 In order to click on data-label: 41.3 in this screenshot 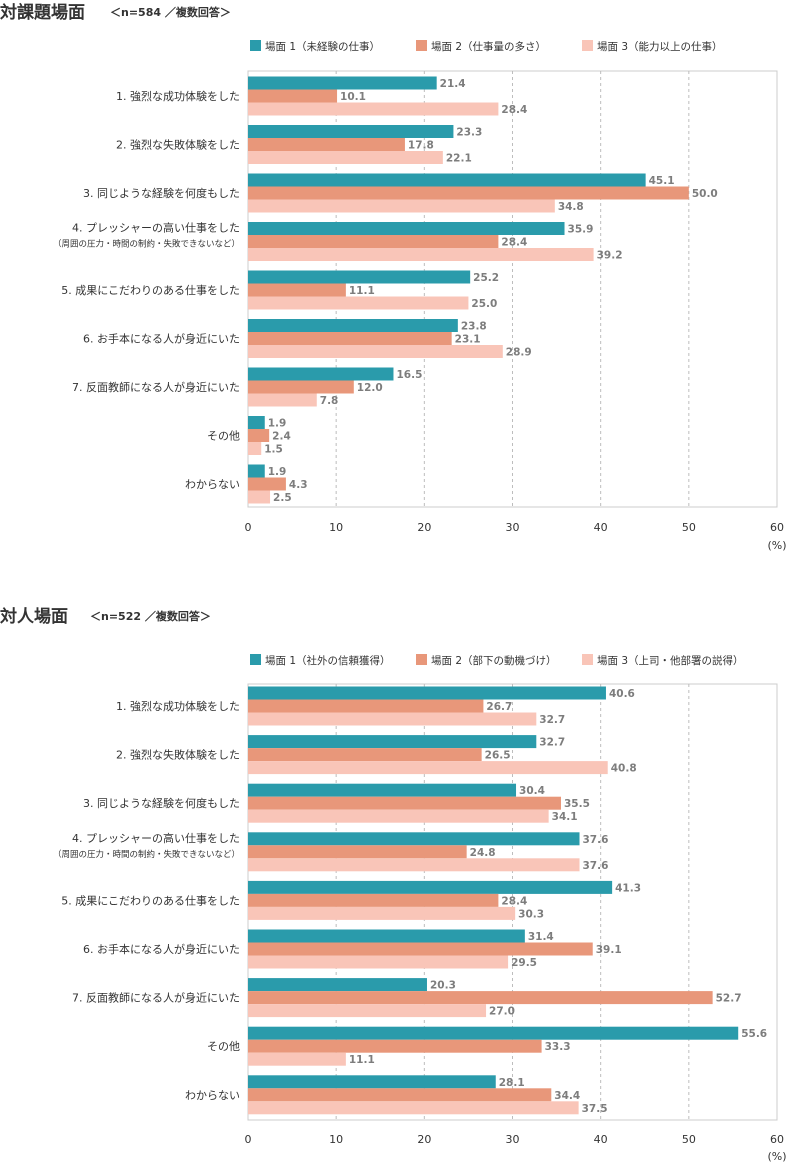, I will do `click(628, 888)`.